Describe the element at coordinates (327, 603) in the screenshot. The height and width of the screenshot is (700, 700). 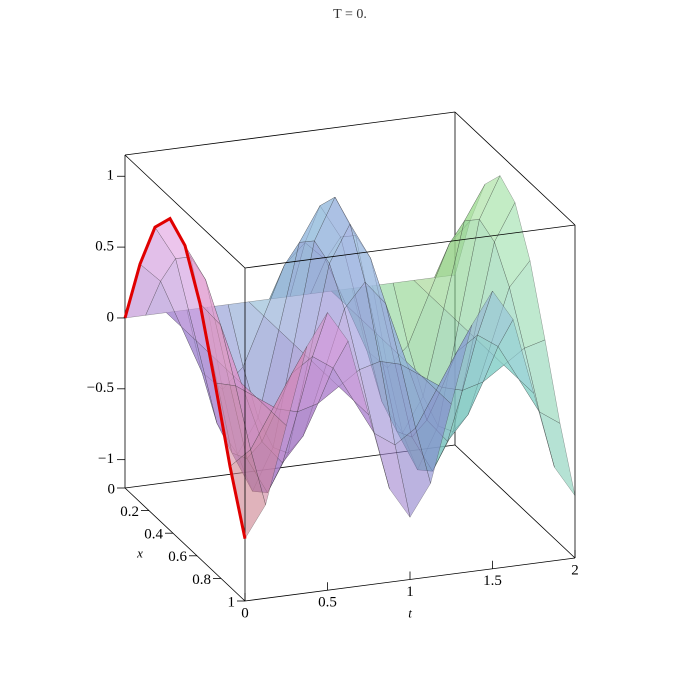
I see `t-tick-label: 0.5` at that location.